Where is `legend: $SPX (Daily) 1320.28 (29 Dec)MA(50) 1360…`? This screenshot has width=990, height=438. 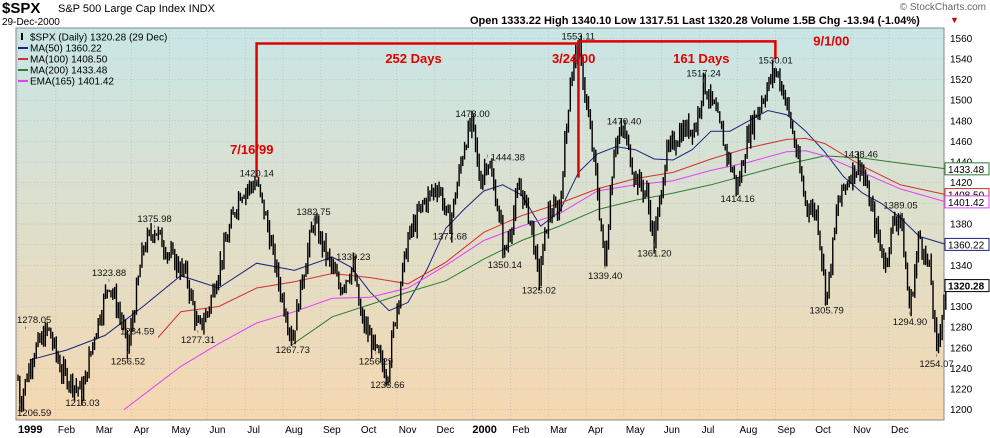 legend: $SPX (Daily) 1320.28 (29 Dec)MA(50) 1360… is located at coordinates (92, 60).